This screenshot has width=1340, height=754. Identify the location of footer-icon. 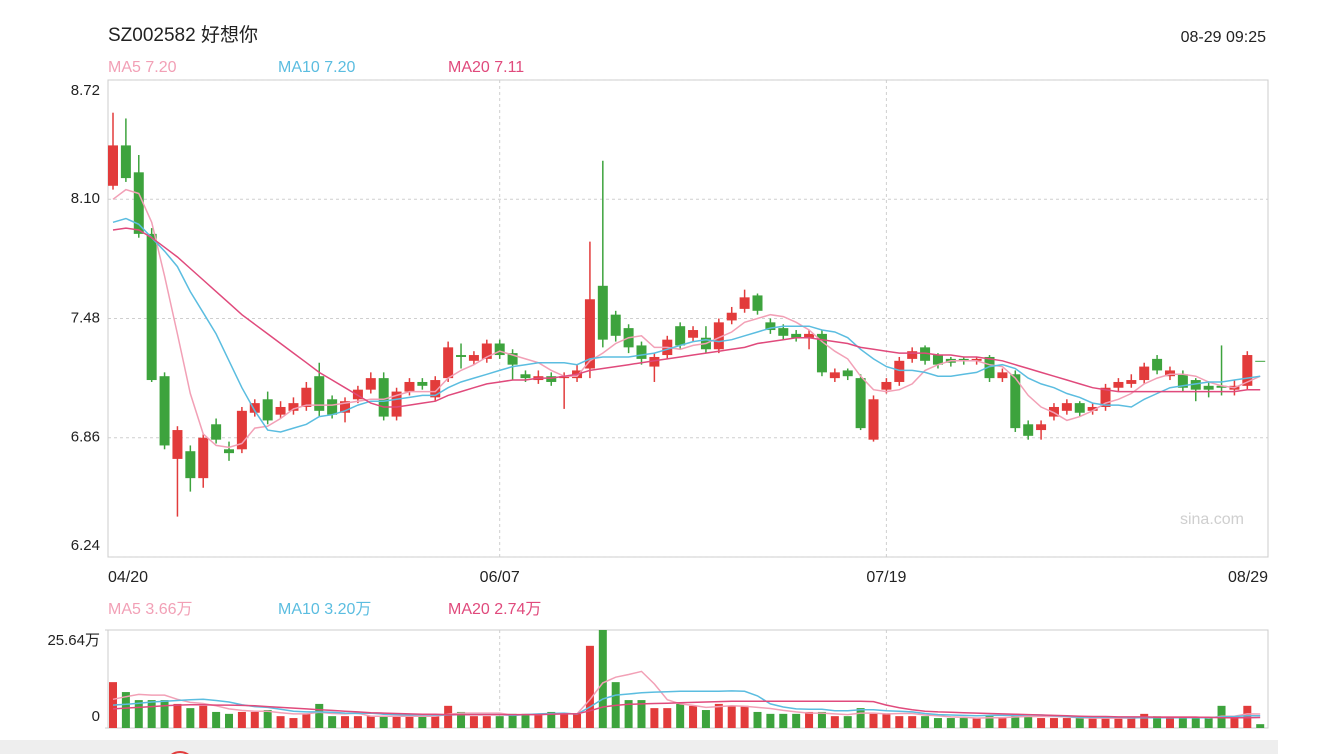
(180, 752).